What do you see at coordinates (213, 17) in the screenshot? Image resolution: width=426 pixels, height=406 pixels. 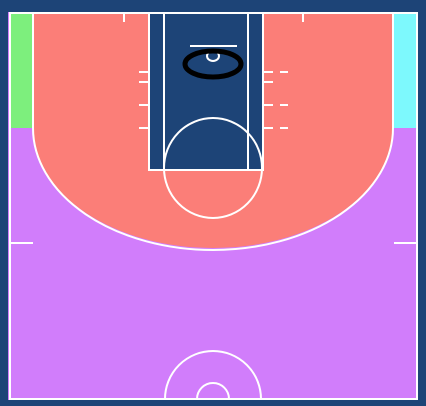 I see `baseline-ticks` at bounding box center [213, 17].